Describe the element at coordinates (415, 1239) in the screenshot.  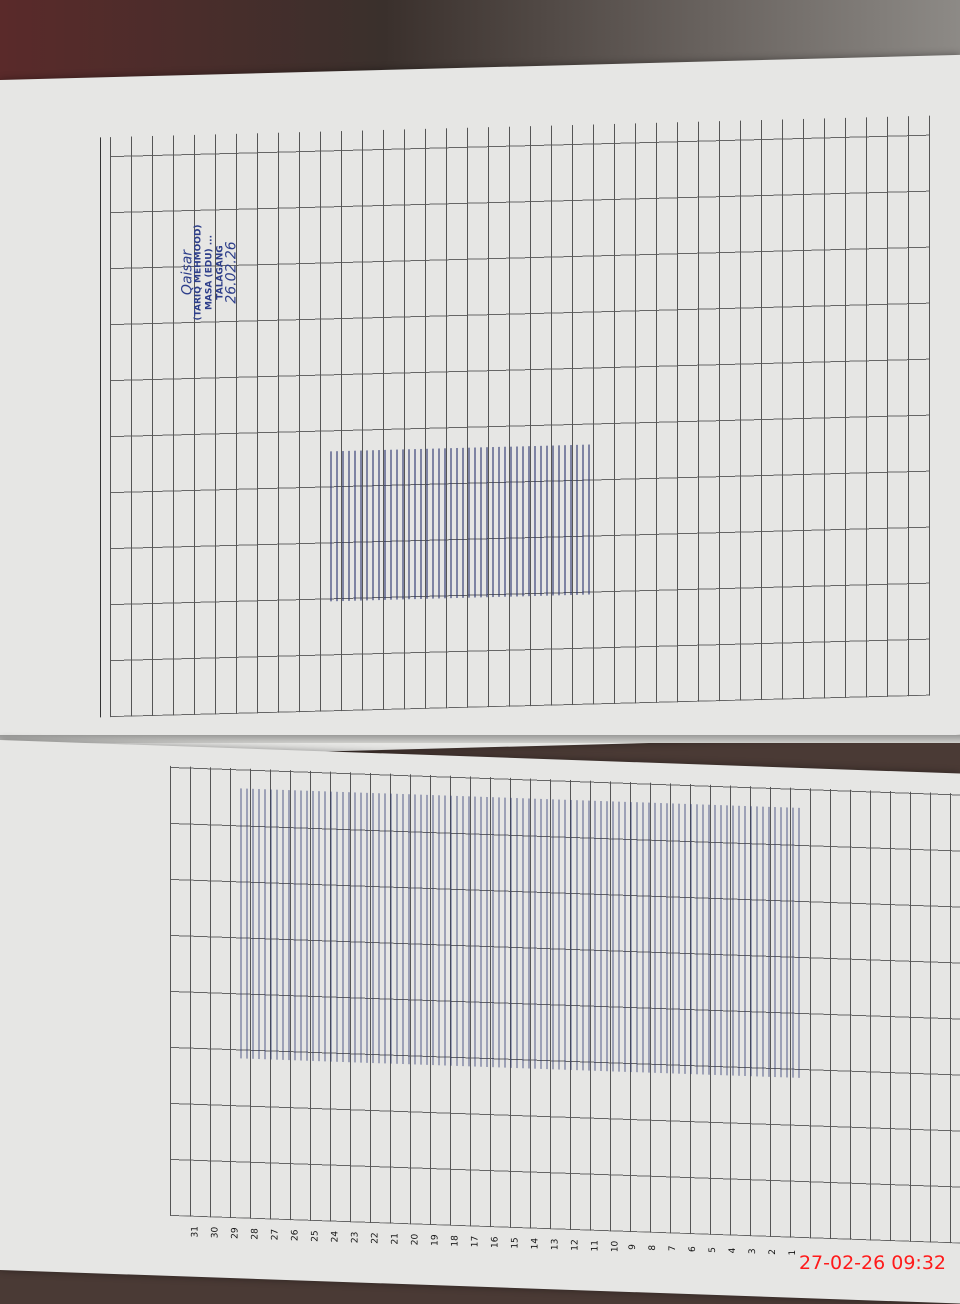
I see `day-number: 20` at that location.